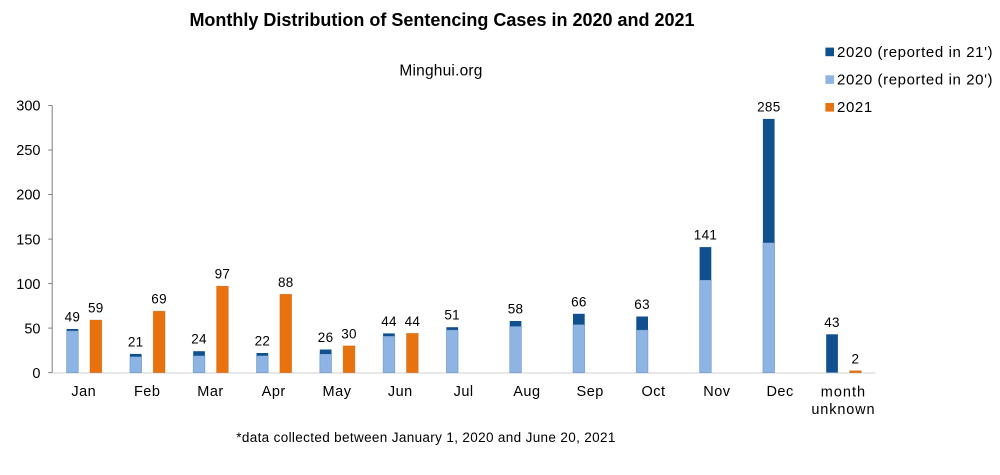 Image resolution: width=1000 pixels, height=475 pixels. Describe the element at coordinates (96, 308) in the screenshot. I see `svg-text: 59` at that location.